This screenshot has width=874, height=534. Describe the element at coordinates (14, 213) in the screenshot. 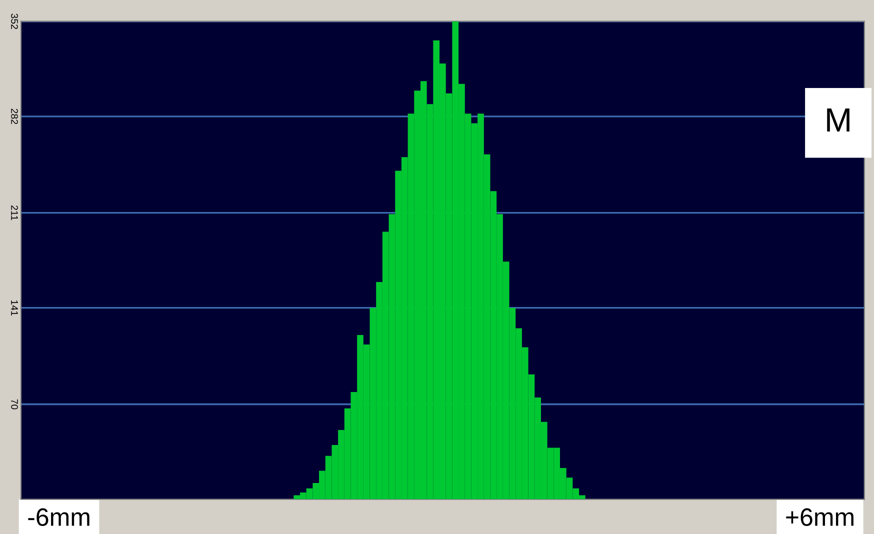

I see `y-tick-label: 211` at that location.